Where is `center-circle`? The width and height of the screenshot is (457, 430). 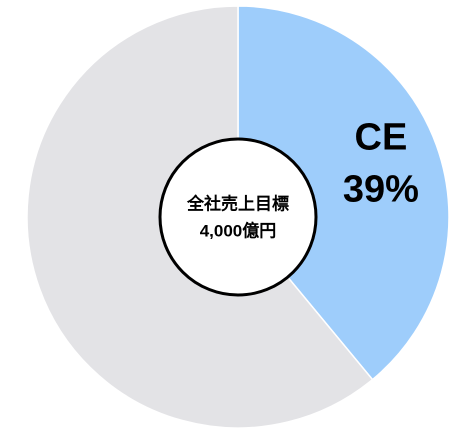
center-circle is located at coordinates (238, 217).